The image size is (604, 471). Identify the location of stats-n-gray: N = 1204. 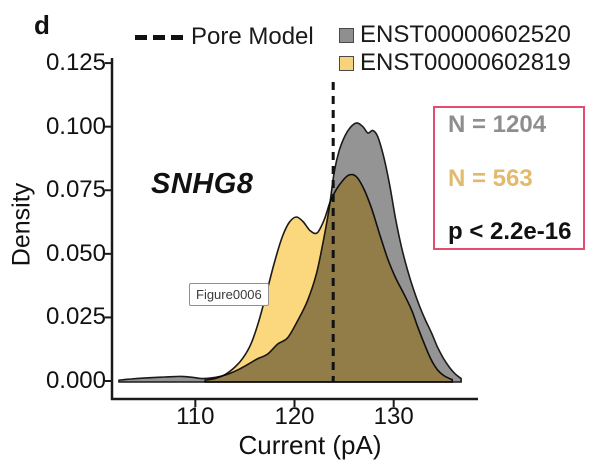
(497, 124).